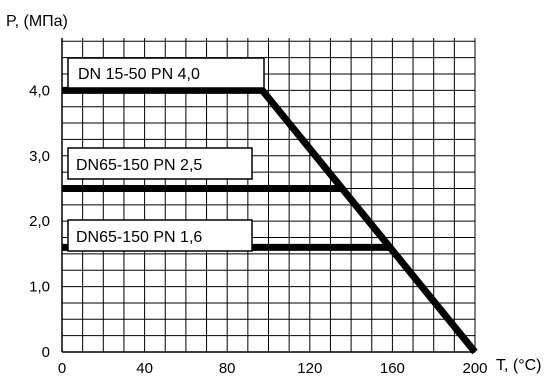 This screenshot has width=558, height=378. Describe the element at coordinates (227, 368) in the screenshot. I see `x-tick-label-3: 80` at that location.